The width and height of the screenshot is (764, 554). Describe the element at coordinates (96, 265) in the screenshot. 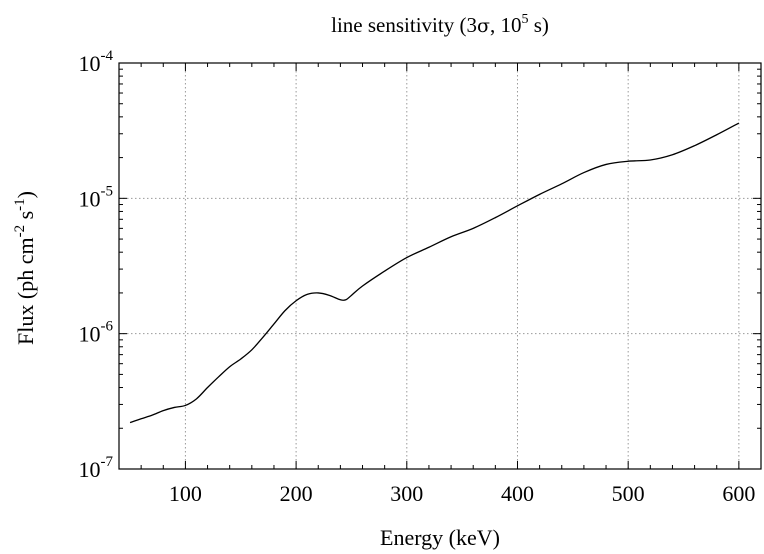

I see `y-tick-labels: 10⁻⁷ 10⁻⁶ 10⁻⁵ 10⁻⁴` at that location.